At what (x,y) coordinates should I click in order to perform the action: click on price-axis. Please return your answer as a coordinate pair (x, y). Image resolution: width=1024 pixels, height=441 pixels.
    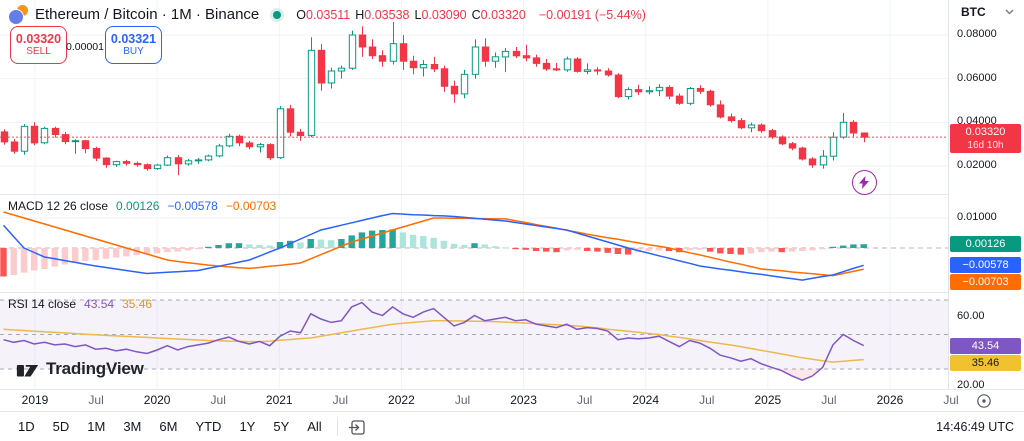
    Looking at the image, I should click on (986, 194).